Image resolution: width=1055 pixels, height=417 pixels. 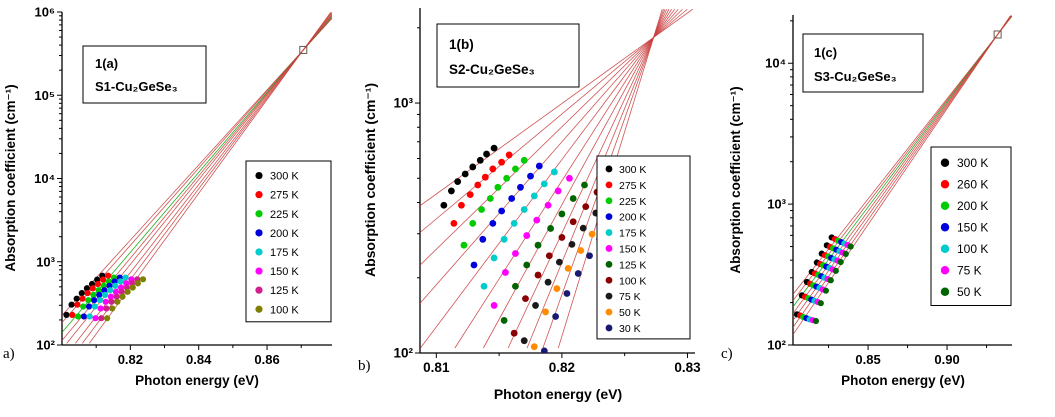 I want to click on legend-item: 260 K, so click(x=964, y=184).